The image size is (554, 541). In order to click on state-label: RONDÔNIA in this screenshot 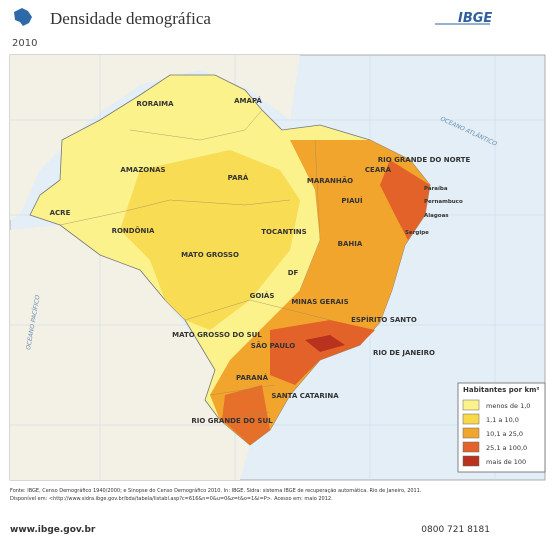, I will do `click(133, 230)`.